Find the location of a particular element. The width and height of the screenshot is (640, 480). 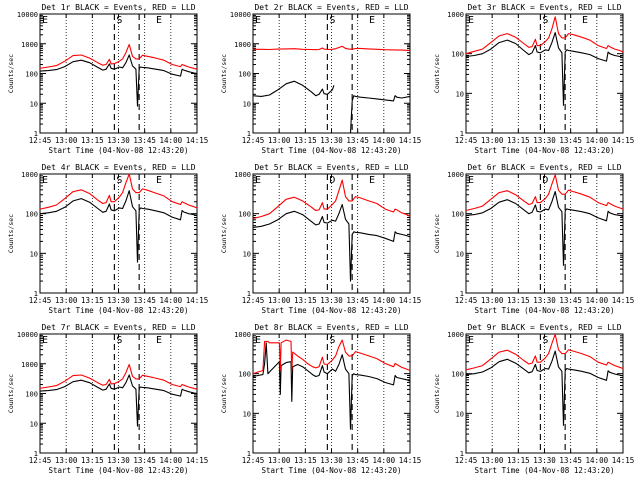

marker-label: D is located at coordinates (332, 180).